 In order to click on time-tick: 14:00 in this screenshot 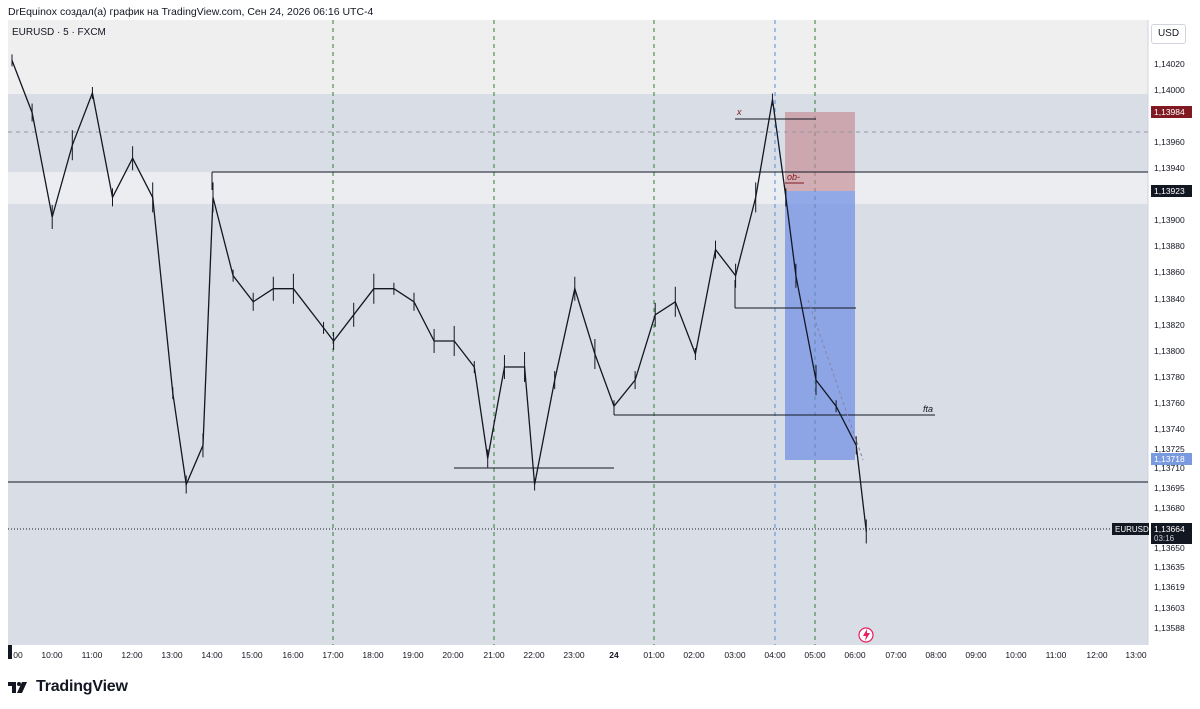, I will do `click(212, 655)`.